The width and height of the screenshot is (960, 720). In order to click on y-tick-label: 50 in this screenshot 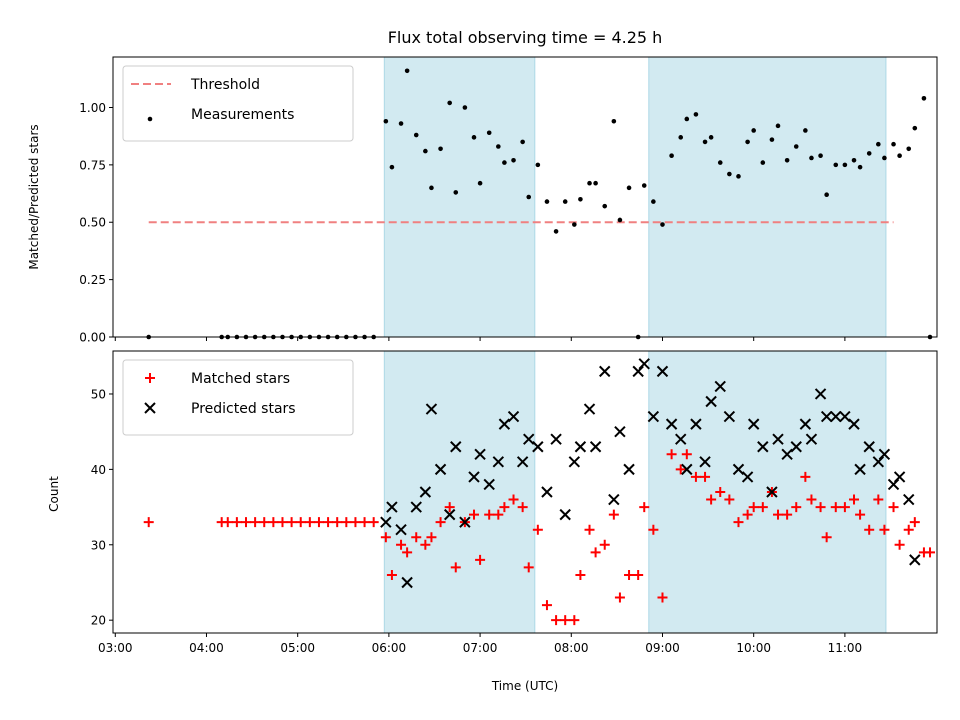, I will do `click(98, 394)`.